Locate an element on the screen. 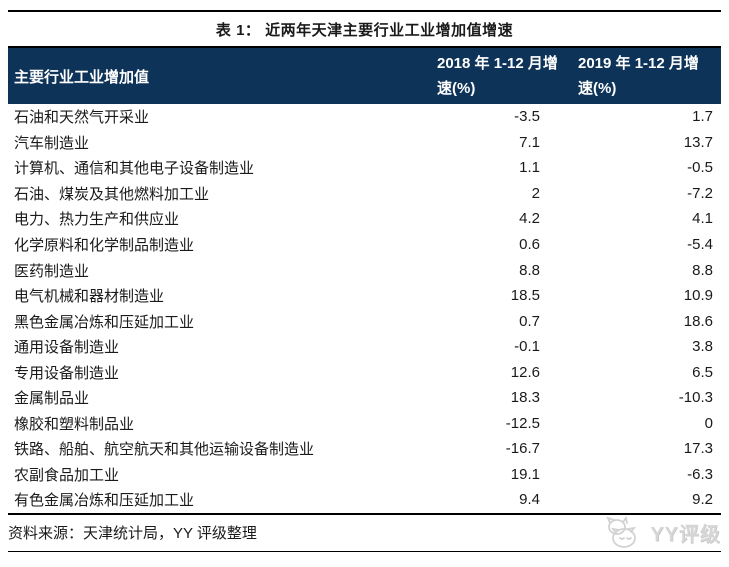 The height and width of the screenshot is (567, 729). footer: 资料来源：天津统计局，YY 评级整理 YY评级 is located at coordinates (364, 533).